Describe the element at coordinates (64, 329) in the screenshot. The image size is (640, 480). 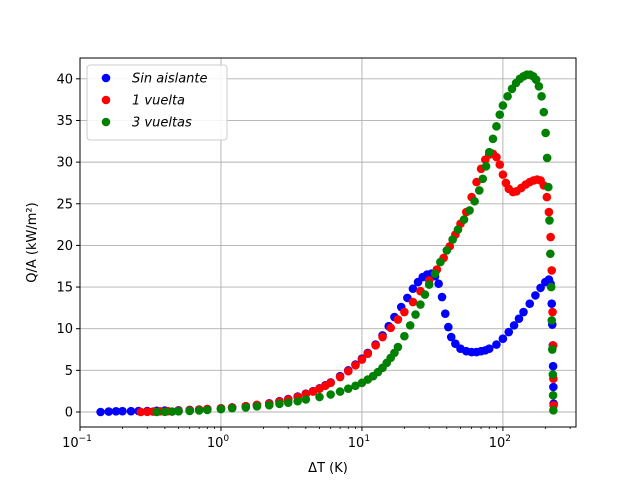
I see `y-tick-label: 10` at that location.